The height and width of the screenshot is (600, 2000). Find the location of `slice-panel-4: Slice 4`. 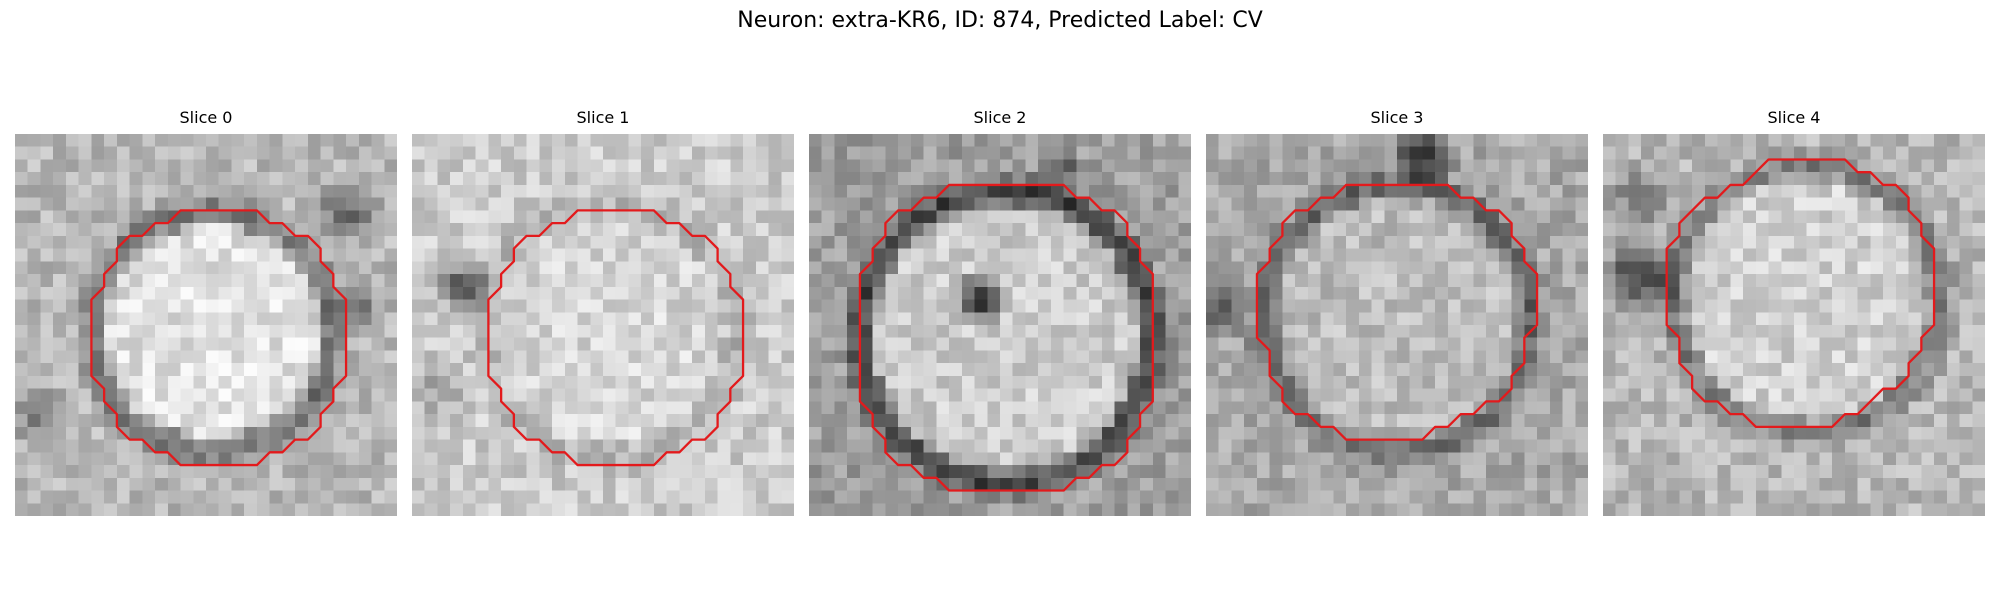

slice-panel-4: Slice 4 is located at coordinates (1794, 312).